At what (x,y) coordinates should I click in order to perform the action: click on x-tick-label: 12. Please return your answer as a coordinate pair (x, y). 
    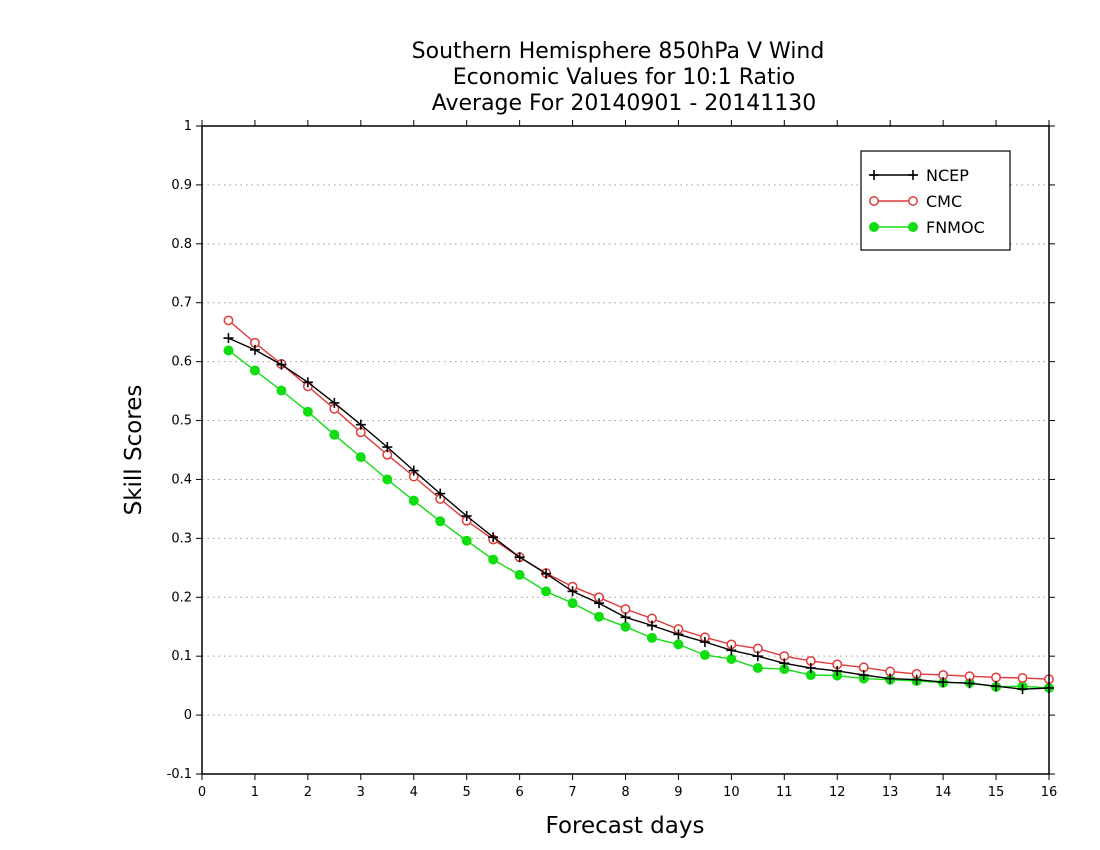
    Looking at the image, I should click on (837, 792).